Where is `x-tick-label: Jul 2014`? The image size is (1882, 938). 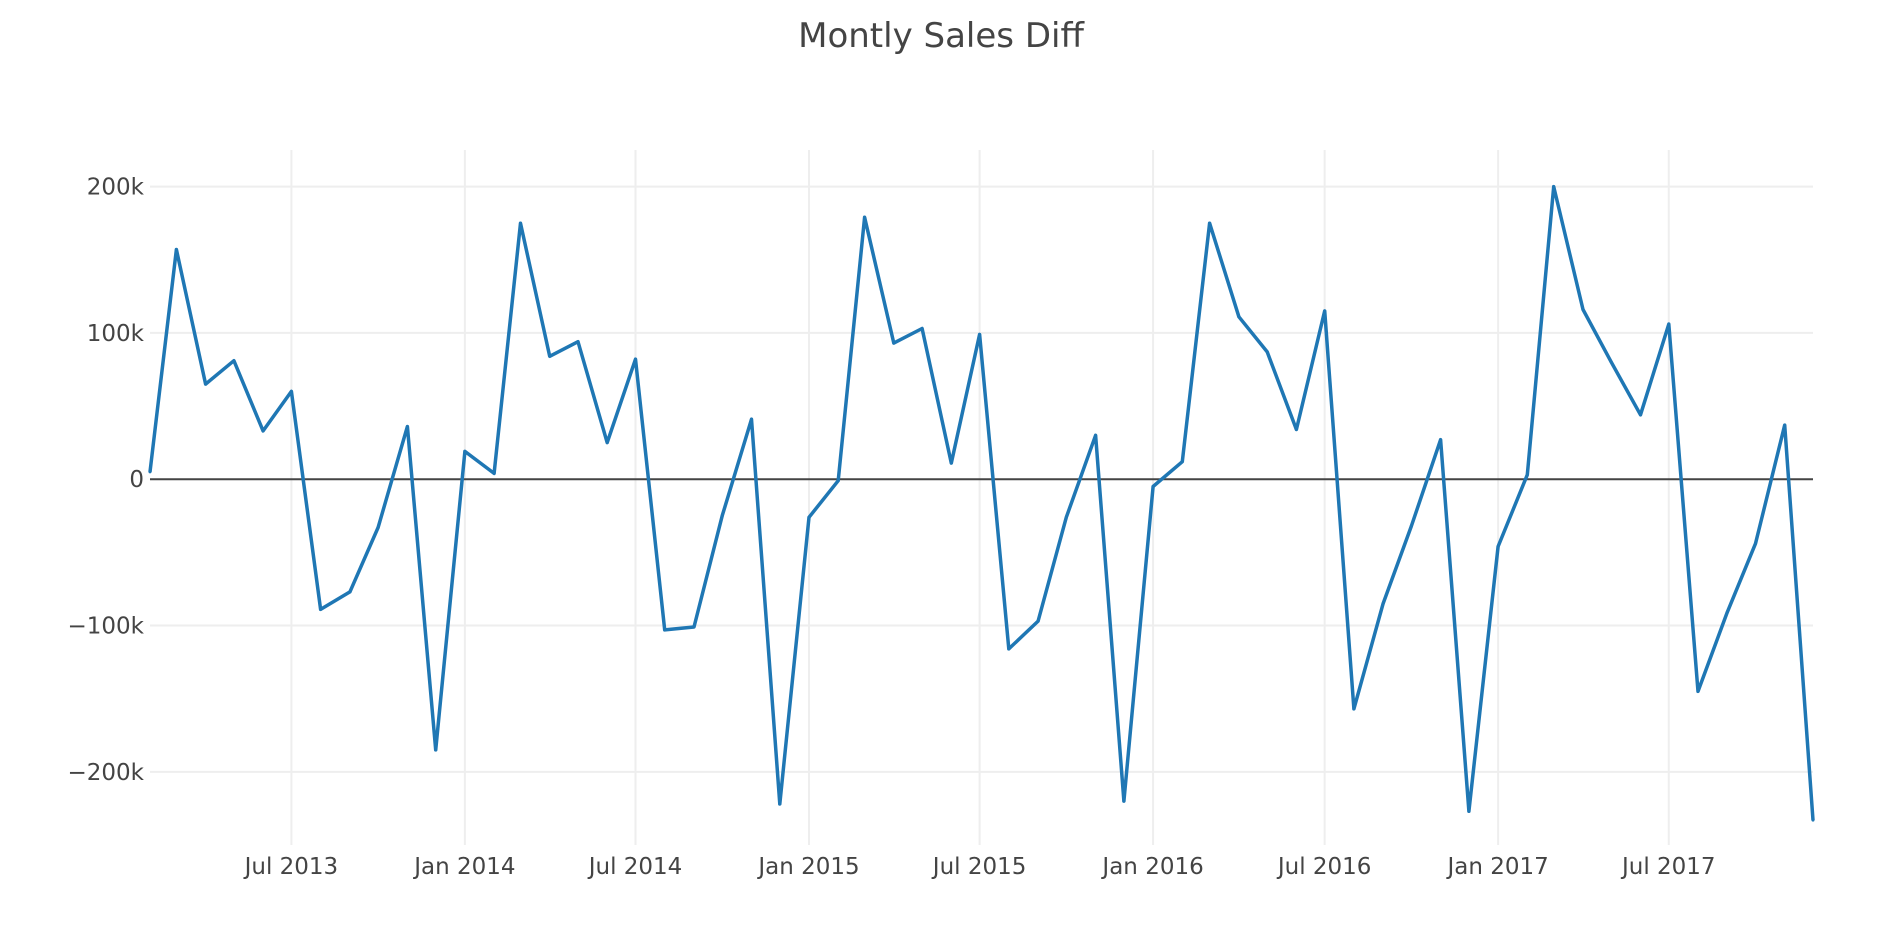
x-tick-label: Jul 2014 is located at coordinates (635, 867).